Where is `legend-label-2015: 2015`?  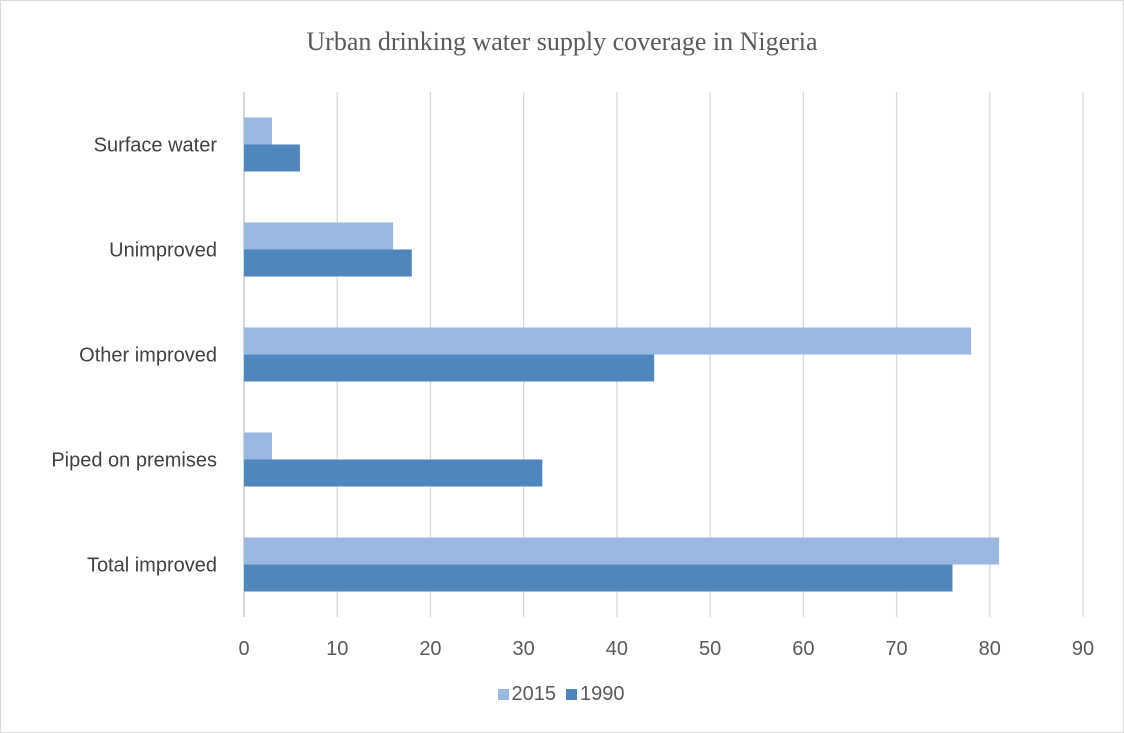
legend-label-2015: 2015 is located at coordinates (534, 694).